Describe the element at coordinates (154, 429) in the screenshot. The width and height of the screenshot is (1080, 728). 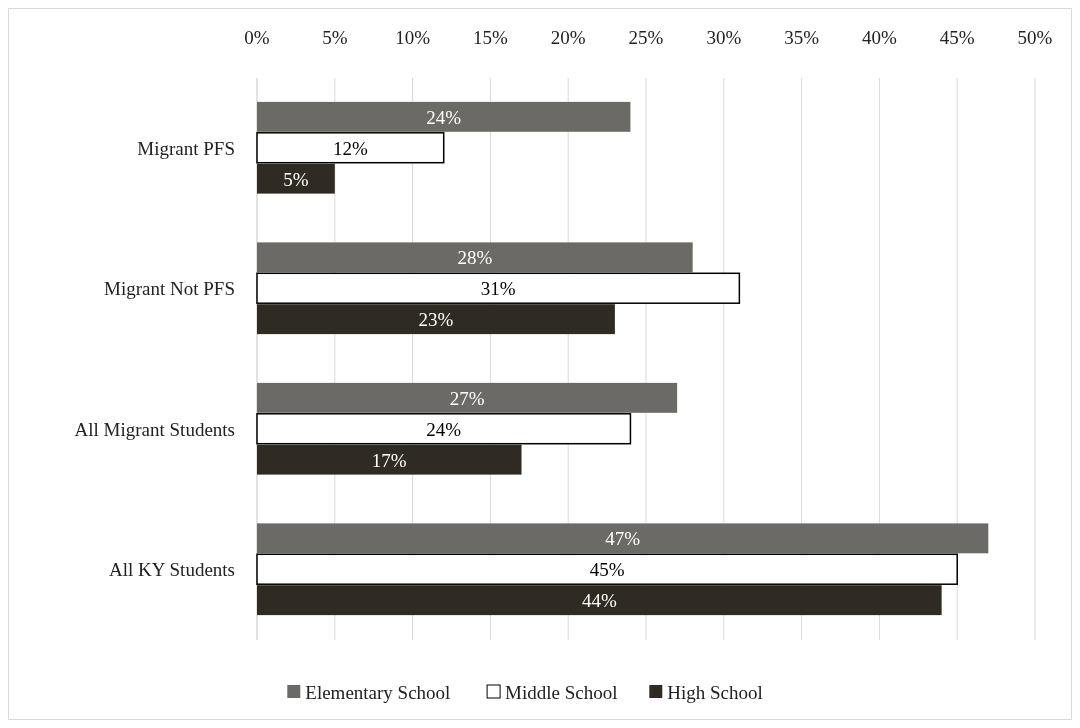
I see `y-tick-label: All Migrant Students` at that location.